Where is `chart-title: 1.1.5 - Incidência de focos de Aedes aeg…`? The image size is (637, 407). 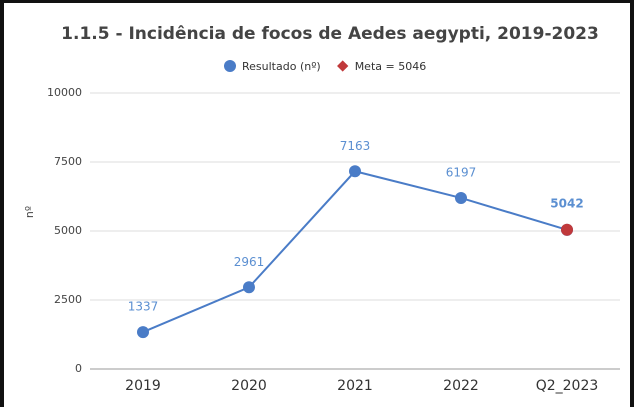
chart-title: 1.1.5 - Incidência de focos de Aedes aeg… is located at coordinates (330, 34).